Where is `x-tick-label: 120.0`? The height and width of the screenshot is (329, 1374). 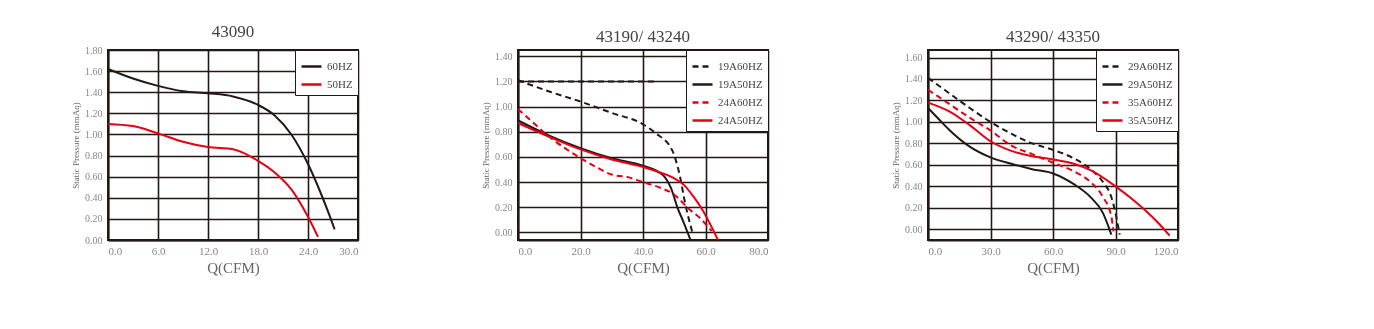 x-tick-label: 120.0 is located at coordinates (1166, 250).